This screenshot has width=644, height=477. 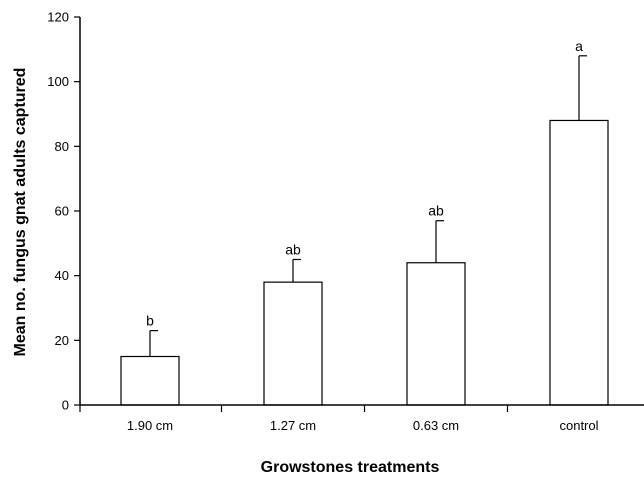 I want to click on y-tick-label: 0, so click(x=65, y=405).